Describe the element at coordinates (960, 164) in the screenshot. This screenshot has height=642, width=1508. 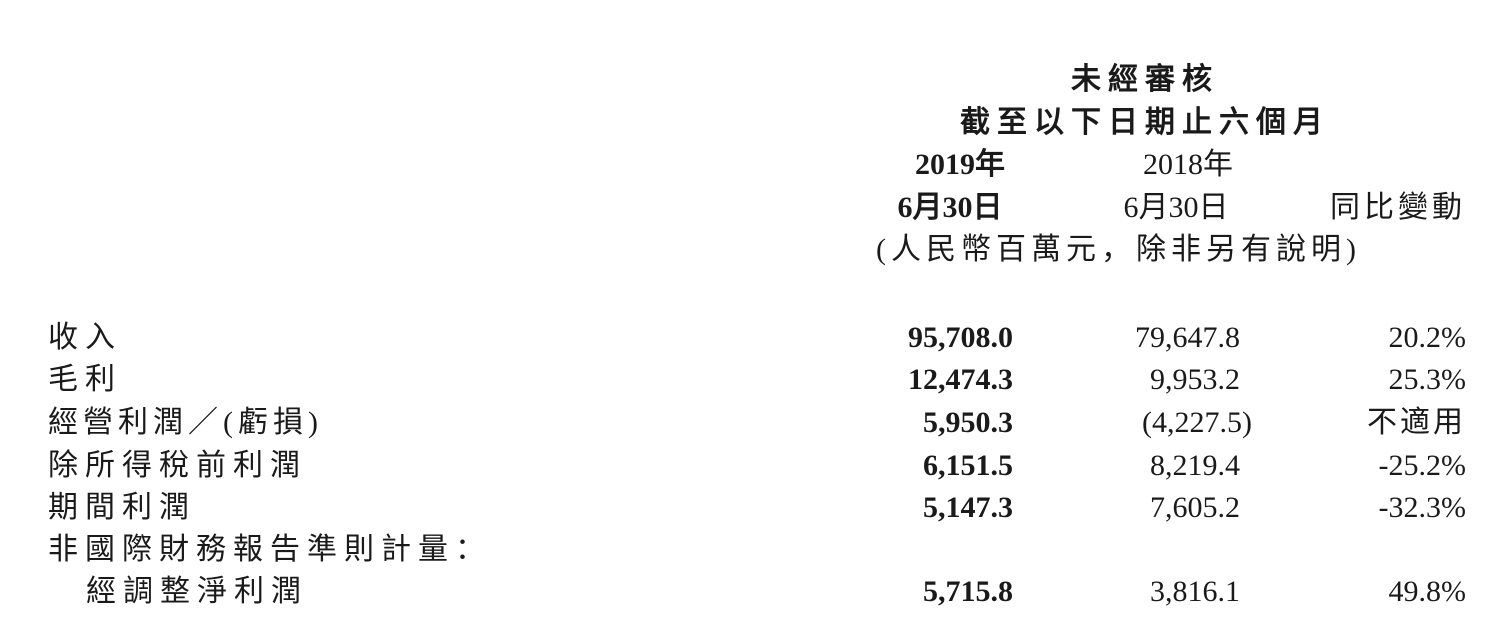
I see `col-2019-year: 2019年` at that location.